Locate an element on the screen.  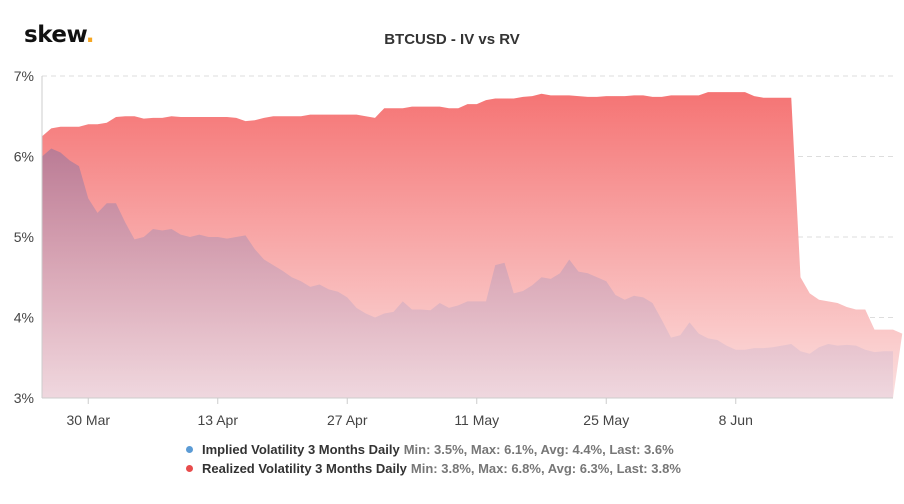
legend-dot-iv is located at coordinates (189, 449).